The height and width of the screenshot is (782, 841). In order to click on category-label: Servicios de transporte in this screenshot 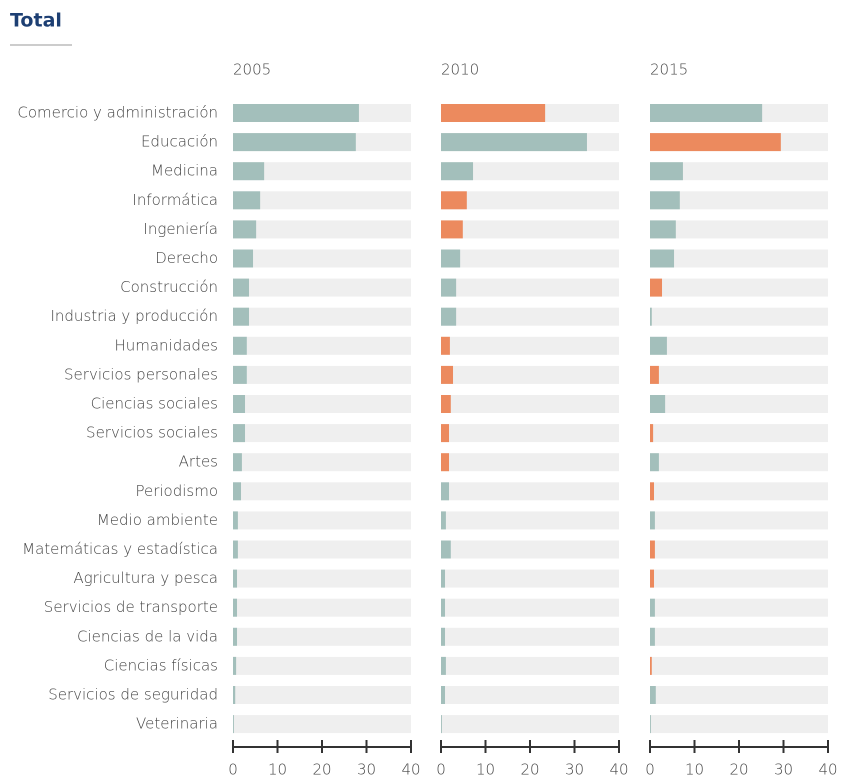, I will do `click(131, 607)`.